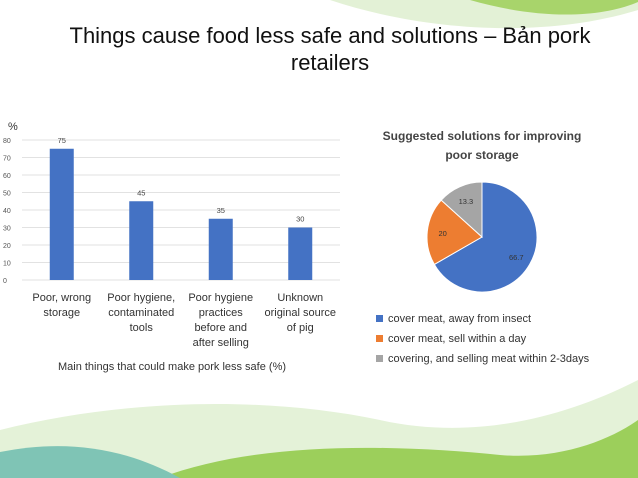 The height and width of the screenshot is (478, 638). I want to click on bar-value-label: 75, so click(62, 140).